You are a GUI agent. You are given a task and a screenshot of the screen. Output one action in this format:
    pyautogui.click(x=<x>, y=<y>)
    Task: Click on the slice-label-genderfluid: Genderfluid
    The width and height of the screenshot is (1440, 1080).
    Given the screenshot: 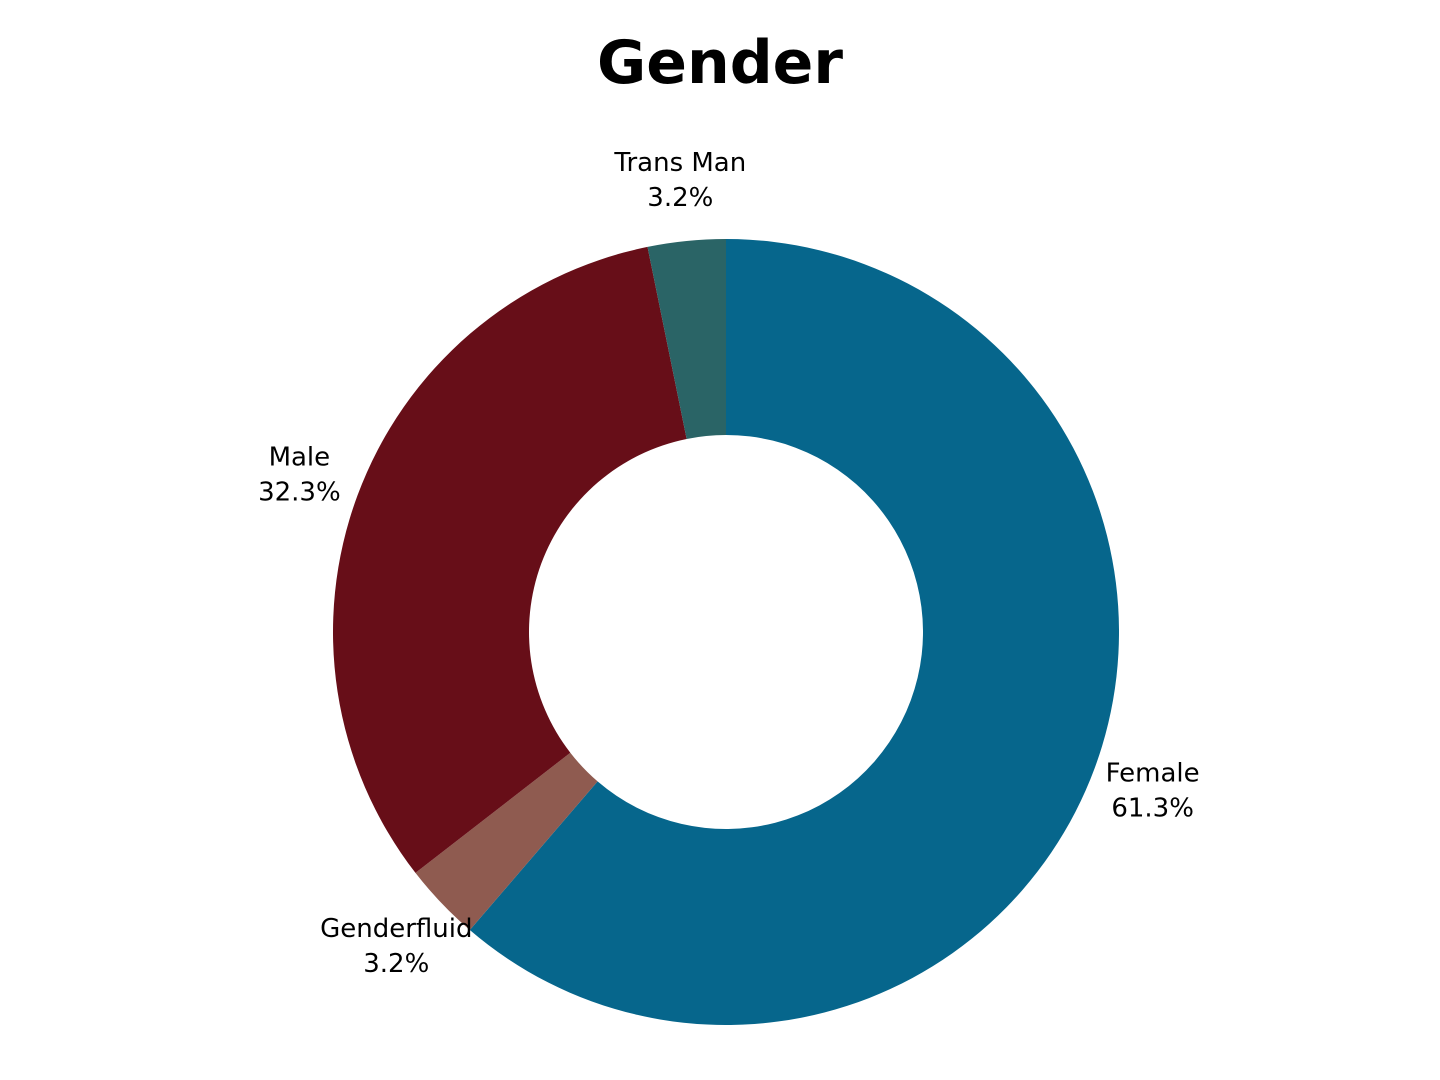 What is the action you would take?
    pyautogui.click(x=396, y=929)
    